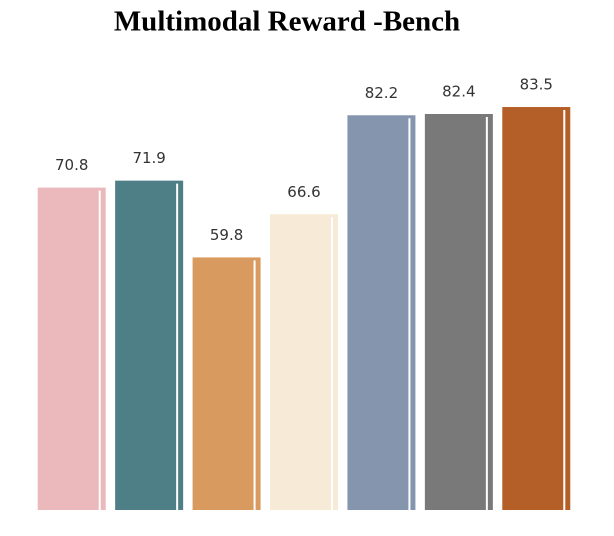 The image size is (614, 536). Describe the element at coordinates (287, 22) in the screenshot. I see `chart-title: Multimodal Reward -Bench` at that location.